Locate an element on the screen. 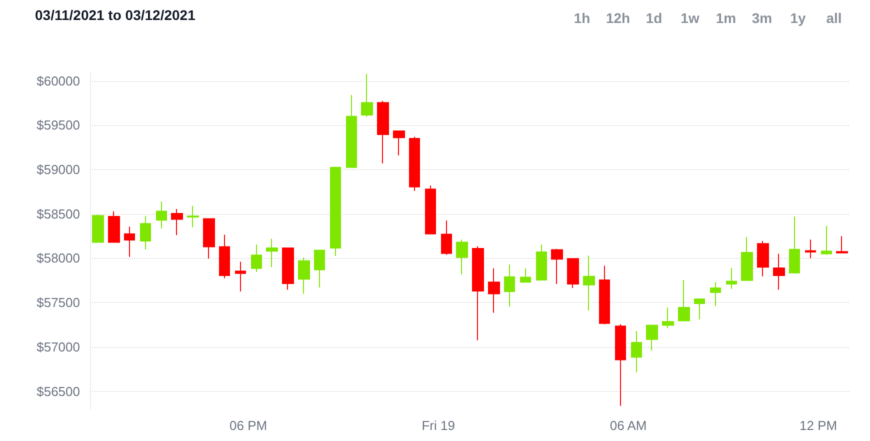 Image resolution: width=870 pixels, height=441 pixels. y-tick-label: $59500 is located at coordinates (58, 125).